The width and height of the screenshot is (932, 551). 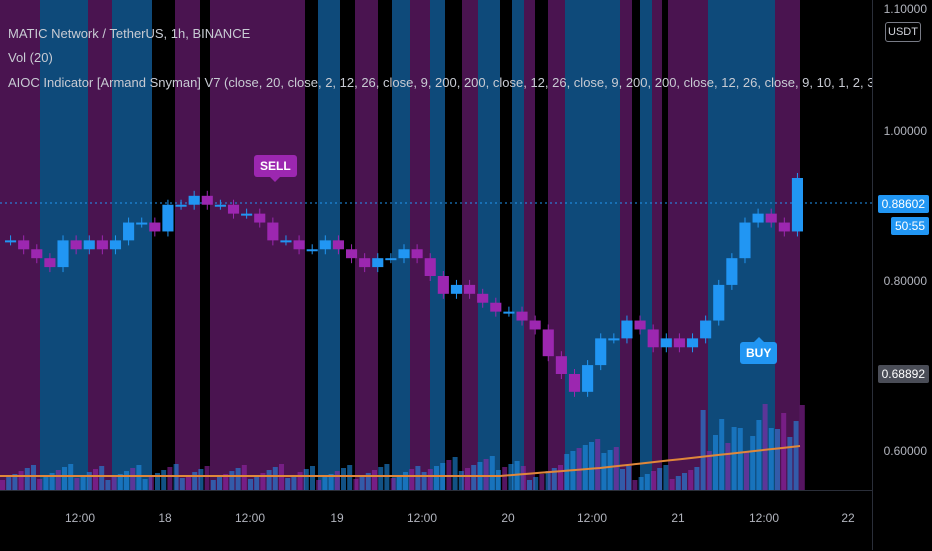 What do you see at coordinates (903, 204) in the screenshot?
I see `current-price-label: 0.88602` at bounding box center [903, 204].